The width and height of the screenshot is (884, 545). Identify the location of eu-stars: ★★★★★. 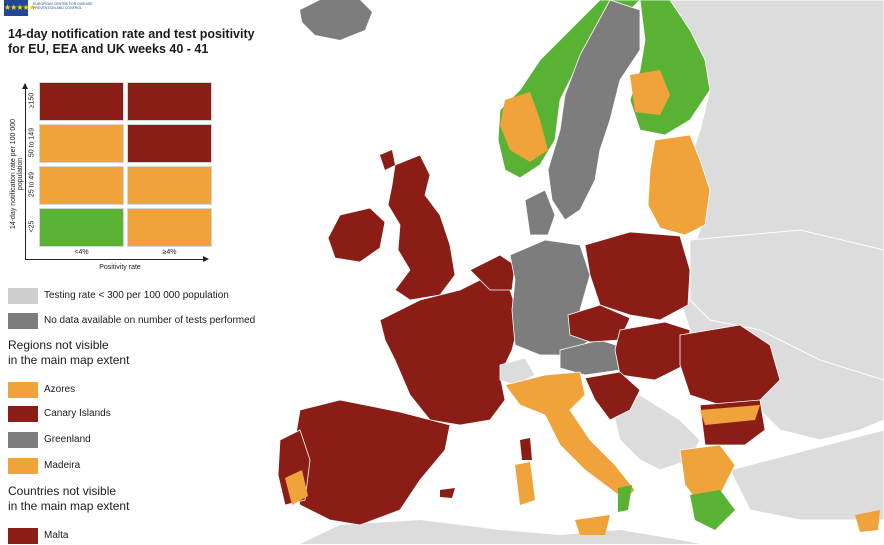
(20, 7).